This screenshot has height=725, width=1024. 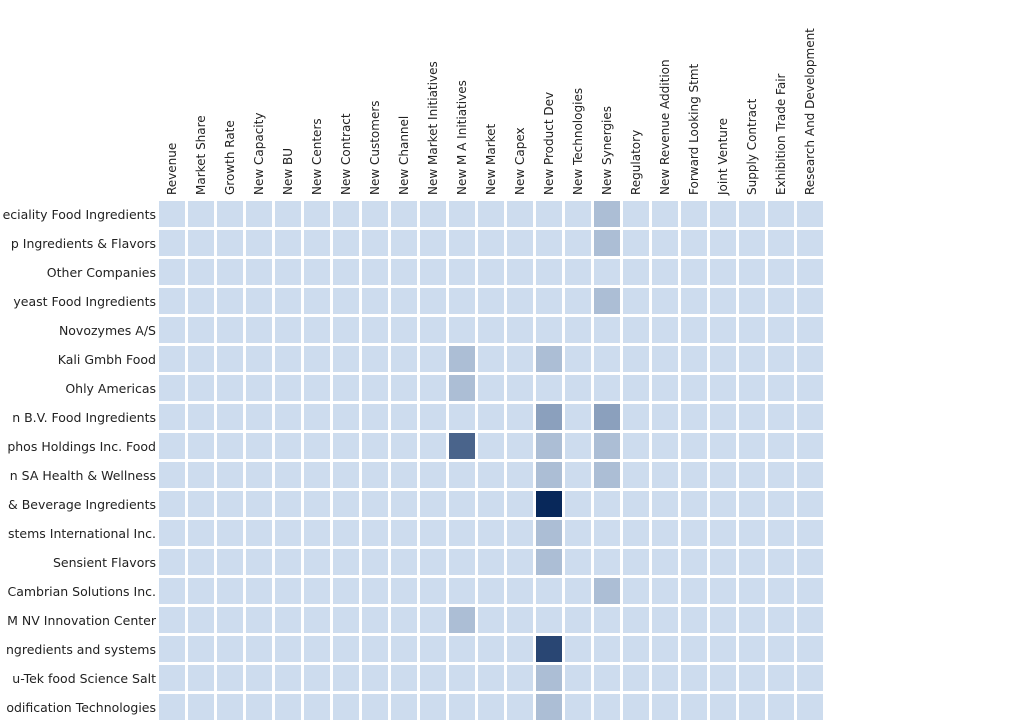 I want to click on column-label: New Market Initiatives, so click(x=433, y=128).